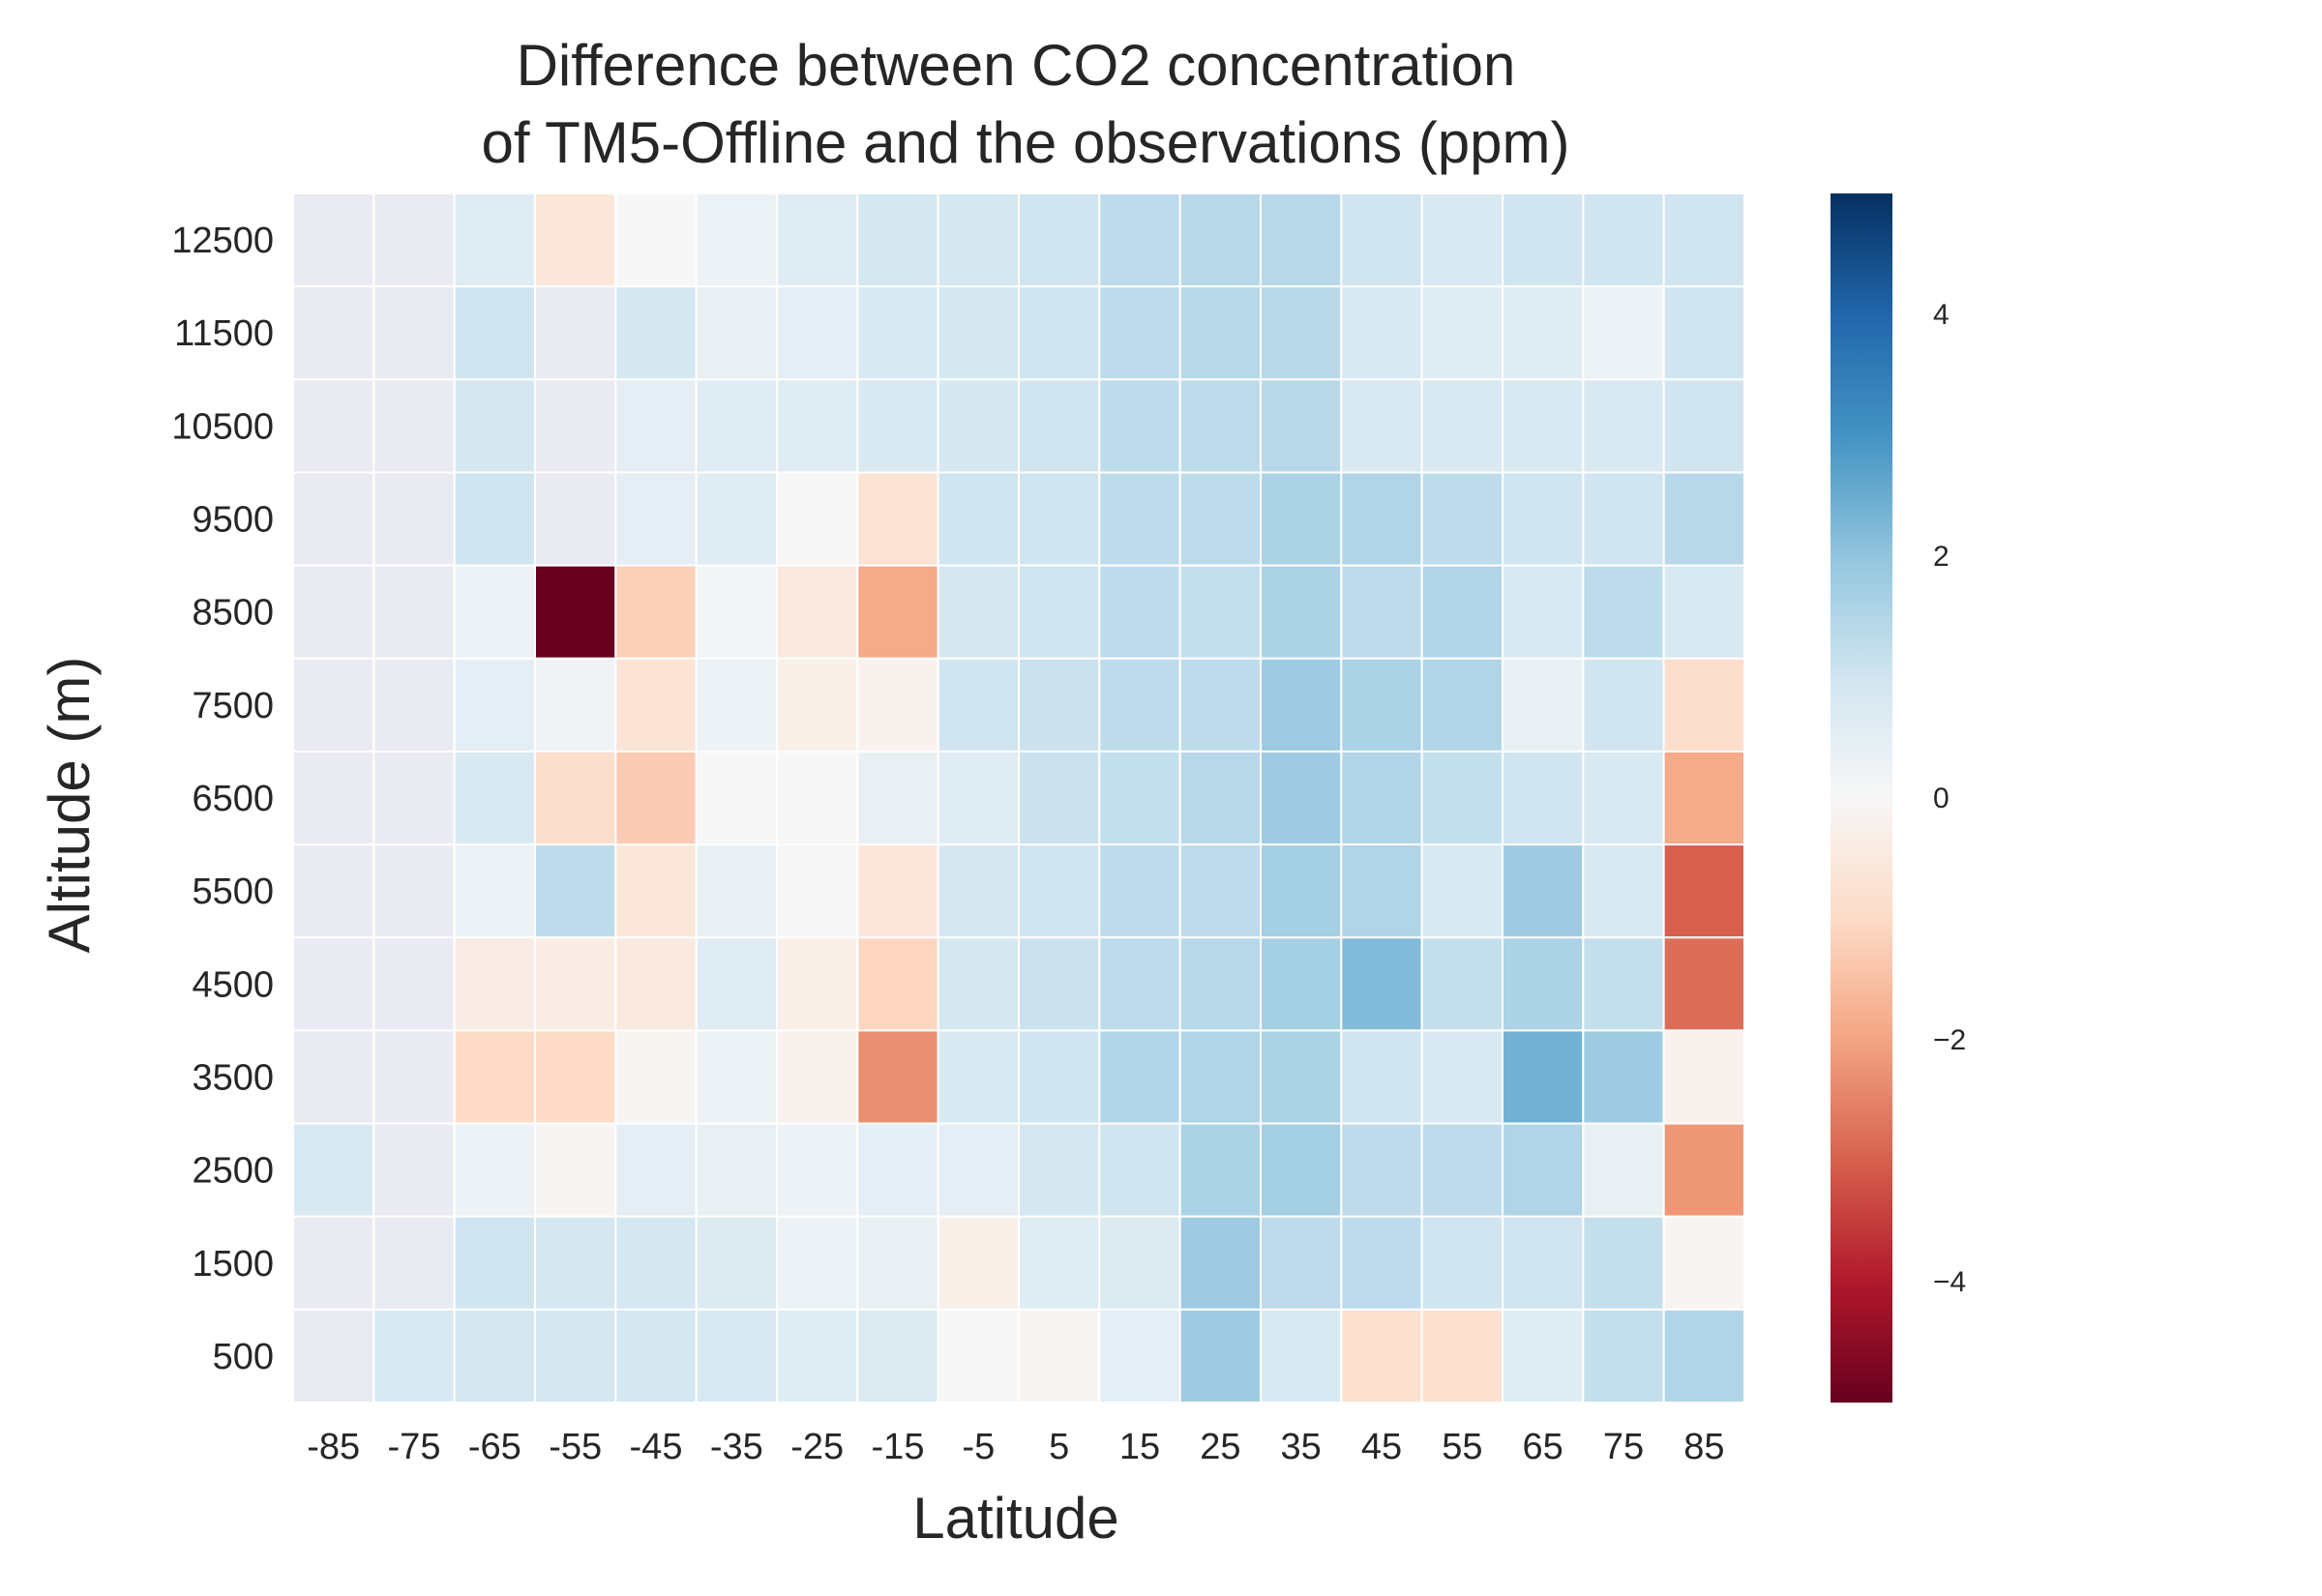 This screenshot has height=1596, width=2322. I want to click on colorbar-tick-label: 4, so click(1941, 315).